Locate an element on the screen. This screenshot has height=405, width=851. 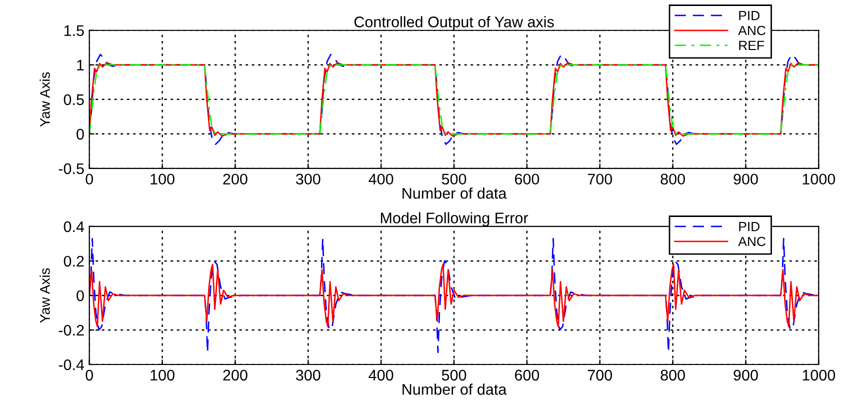
legend-label: REF is located at coordinates (751, 45).